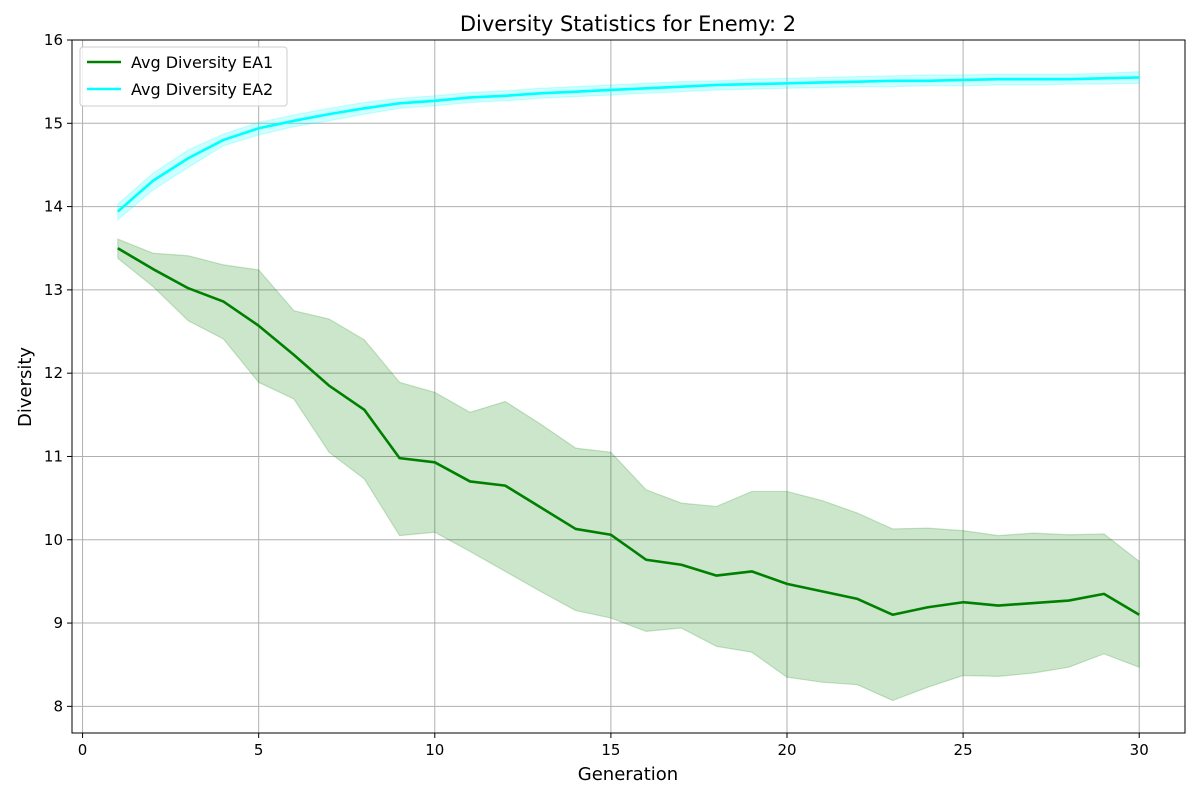 The width and height of the screenshot is (1200, 800). What do you see at coordinates (53, 40) in the screenshot?
I see `y-tick-label: 16` at bounding box center [53, 40].